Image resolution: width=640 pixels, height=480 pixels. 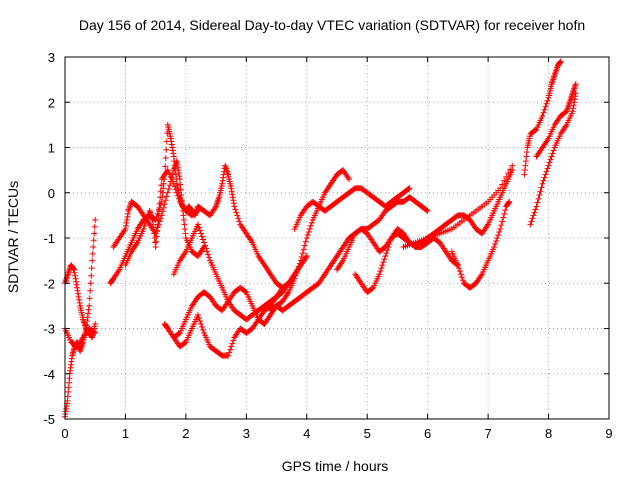 What do you see at coordinates (80, 337) in the screenshot?
I see `series-sat-c` at bounding box center [80, 337].